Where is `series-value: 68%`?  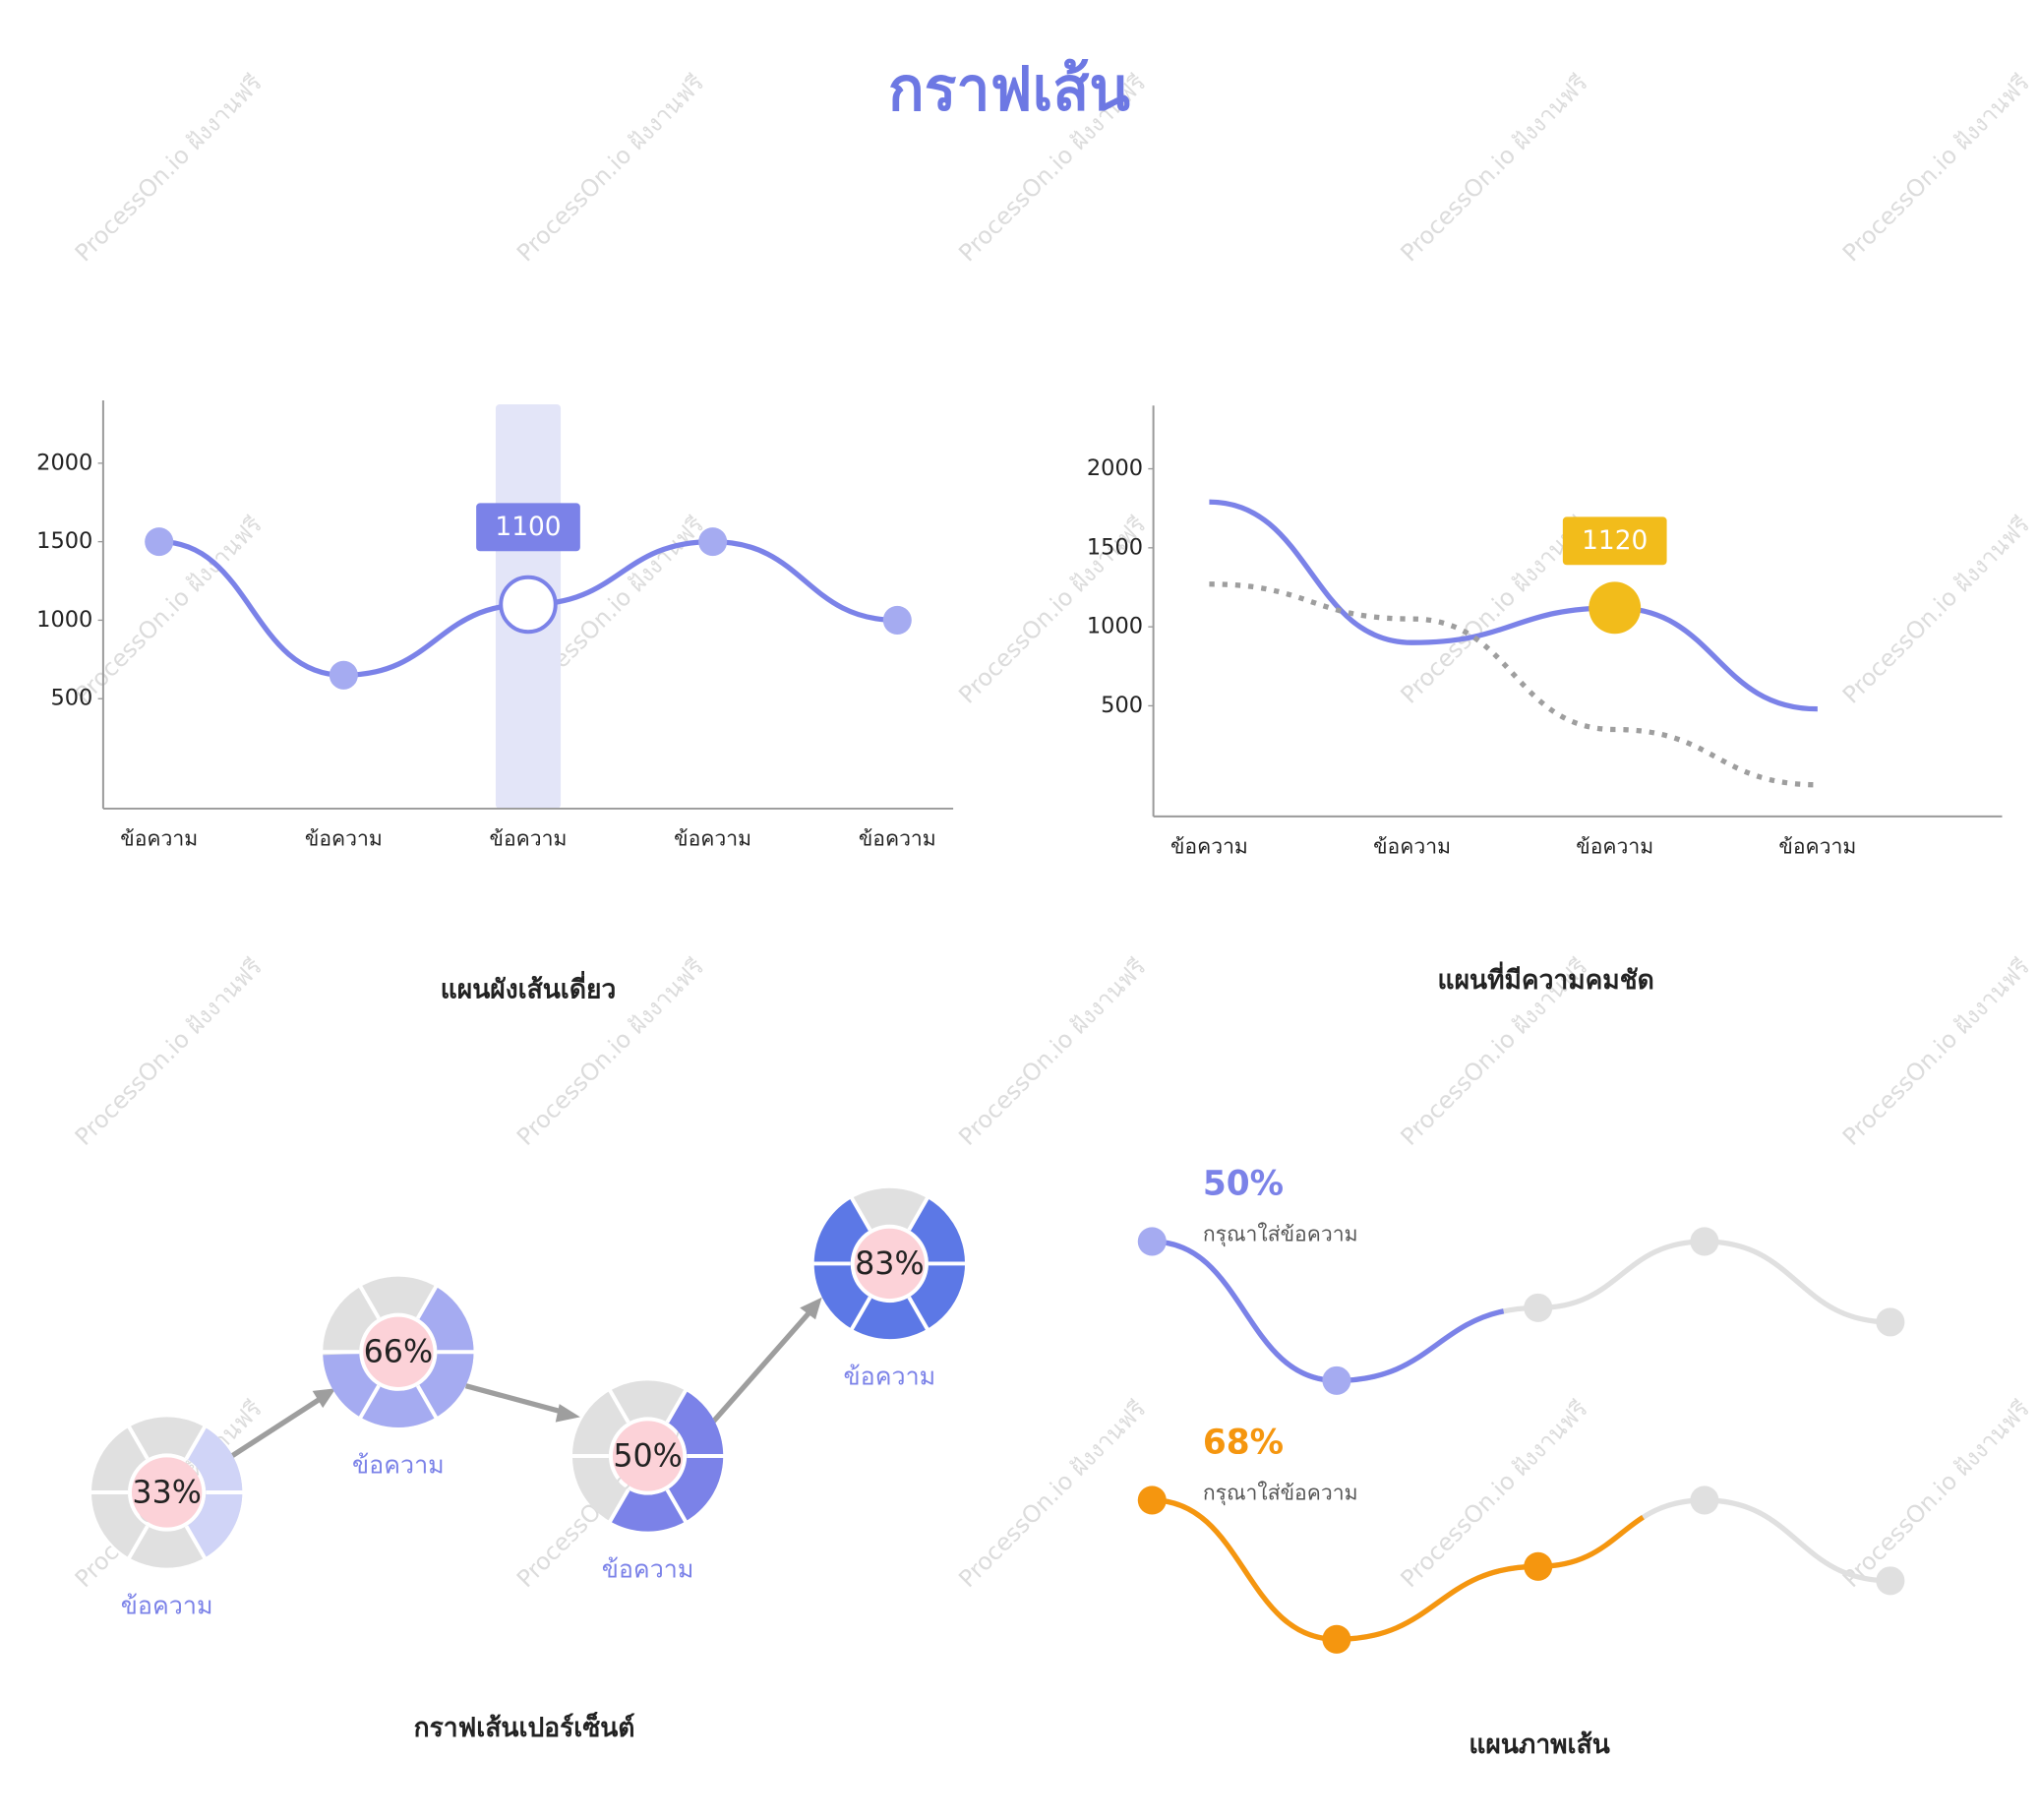 series-value: 68% is located at coordinates (1243, 1443).